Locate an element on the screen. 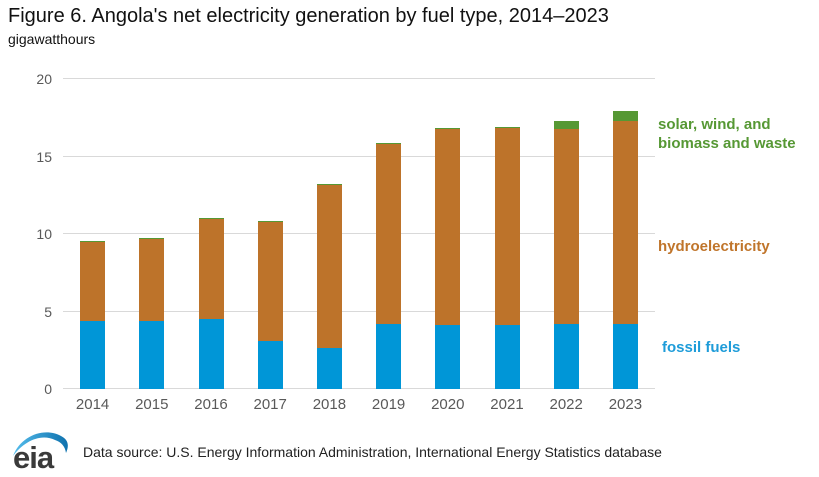 The height and width of the screenshot is (477, 819). bar-2016 is located at coordinates (211, 234).